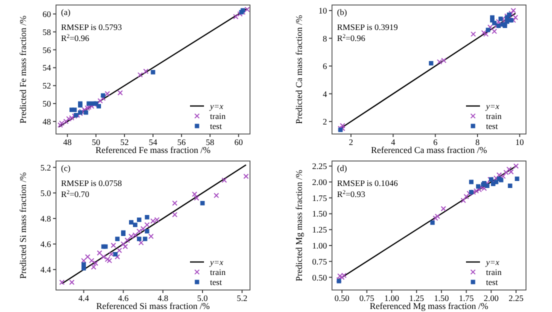 This screenshot has height=312, width=552. Describe the element at coordinates (319, 229) in the screenshot. I see `y-tick-label: 1.25` at that location.